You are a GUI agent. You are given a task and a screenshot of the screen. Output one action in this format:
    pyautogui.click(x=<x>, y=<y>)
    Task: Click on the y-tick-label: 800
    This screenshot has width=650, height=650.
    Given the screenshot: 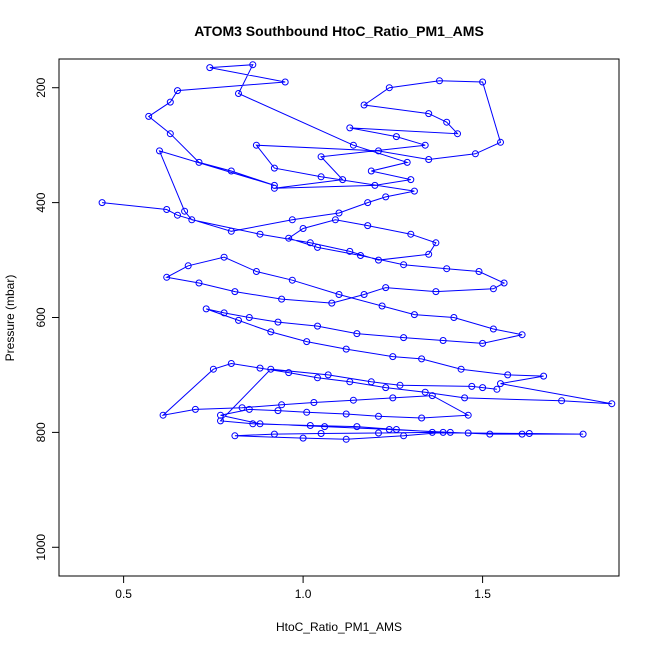 What is the action you would take?
    pyautogui.click(x=41, y=432)
    